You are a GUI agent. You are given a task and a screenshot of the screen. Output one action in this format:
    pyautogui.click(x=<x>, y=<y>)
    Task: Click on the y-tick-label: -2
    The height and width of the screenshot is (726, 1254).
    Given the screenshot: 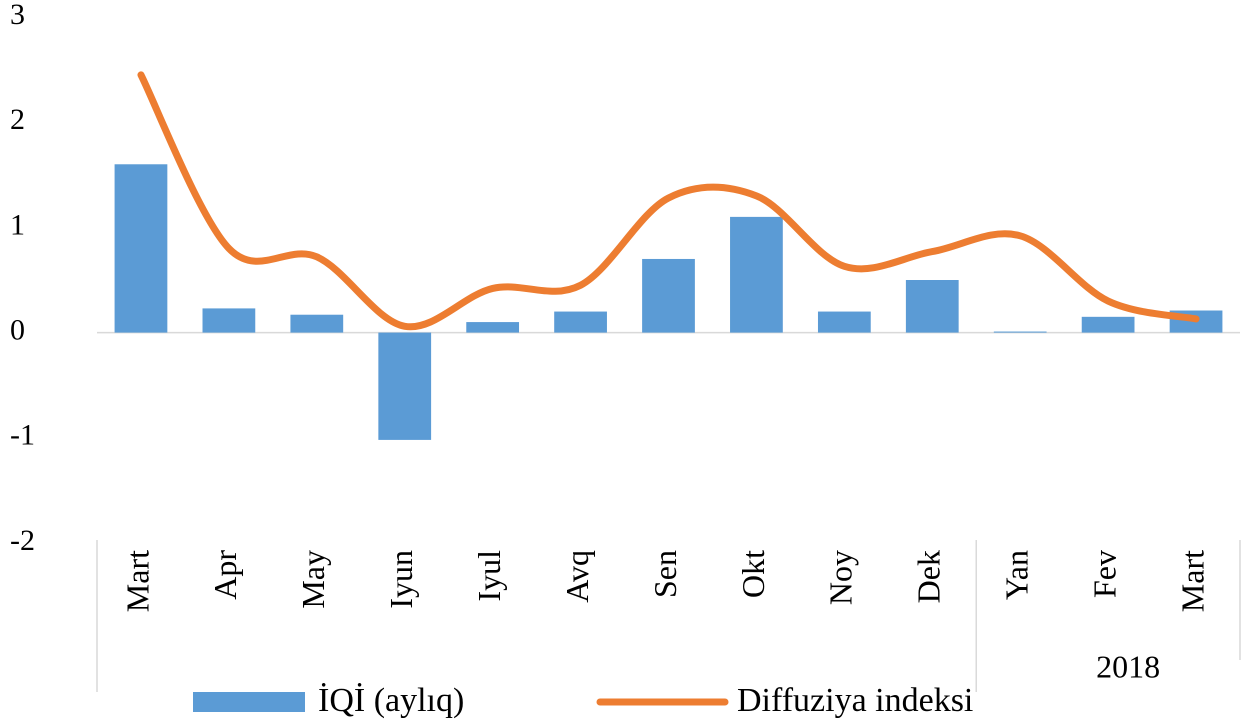 What is the action you would take?
    pyautogui.click(x=22, y=540)
    